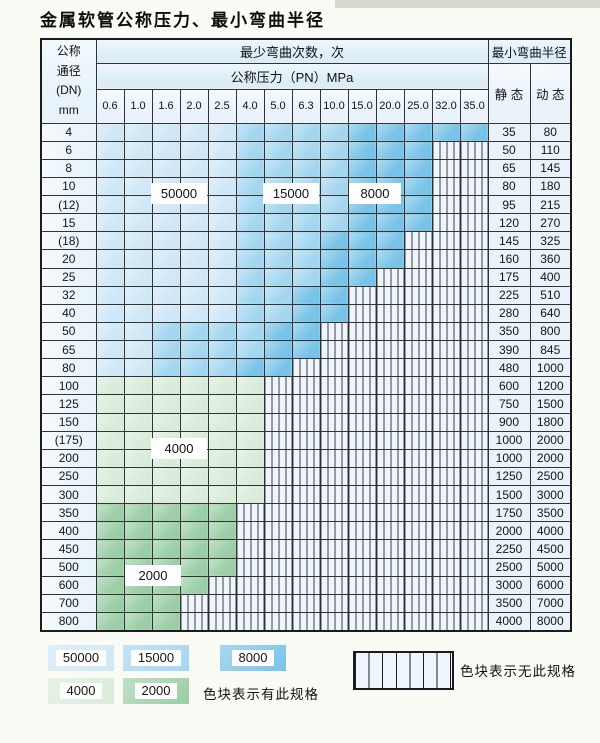  What do you see at coordinates (68, 204) in the screenshot?
I see `dn-cell: (12)` at bounding box center [68, 204].